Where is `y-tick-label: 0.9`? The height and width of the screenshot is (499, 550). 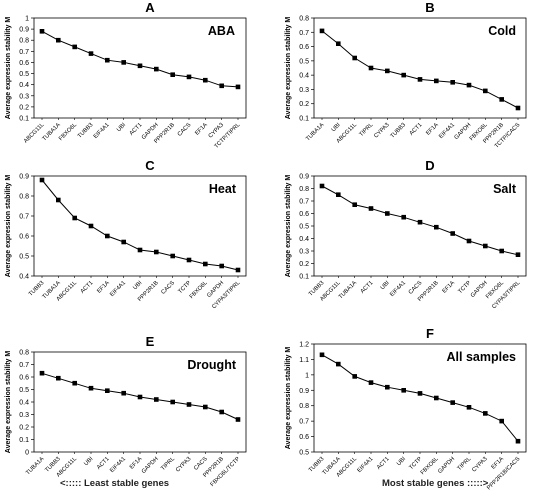
y-tick-label: 0.9 is located at coordinates (304, 391).